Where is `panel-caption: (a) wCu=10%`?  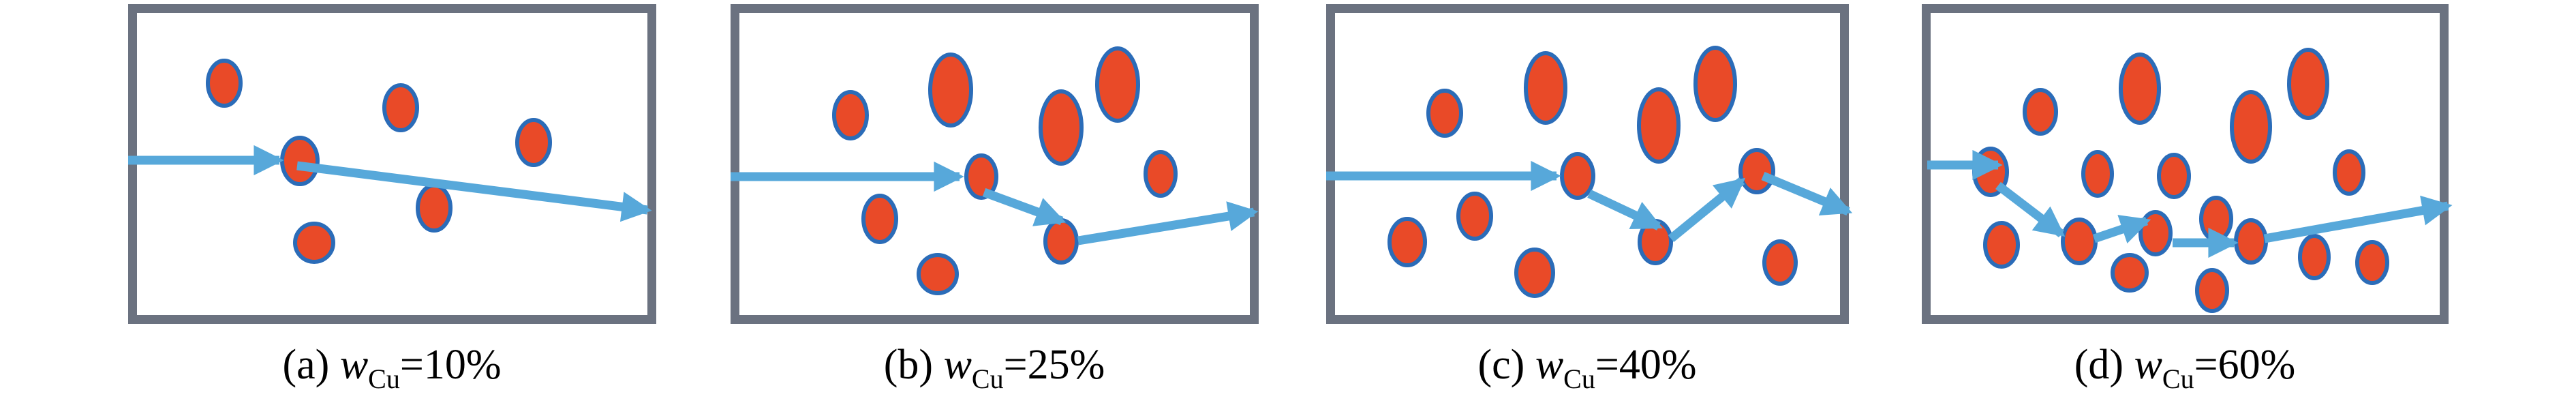
panel-caption: (a) wCu=10% is located at coordinates (392, 368).